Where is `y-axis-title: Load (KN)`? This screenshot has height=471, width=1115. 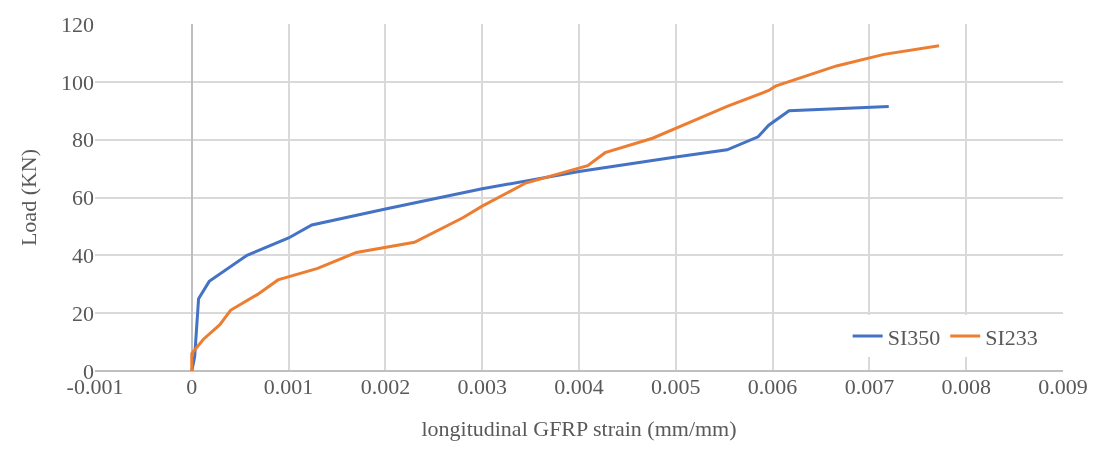
y-axis-title: Load (KN) is located at coordinates (28, 197).